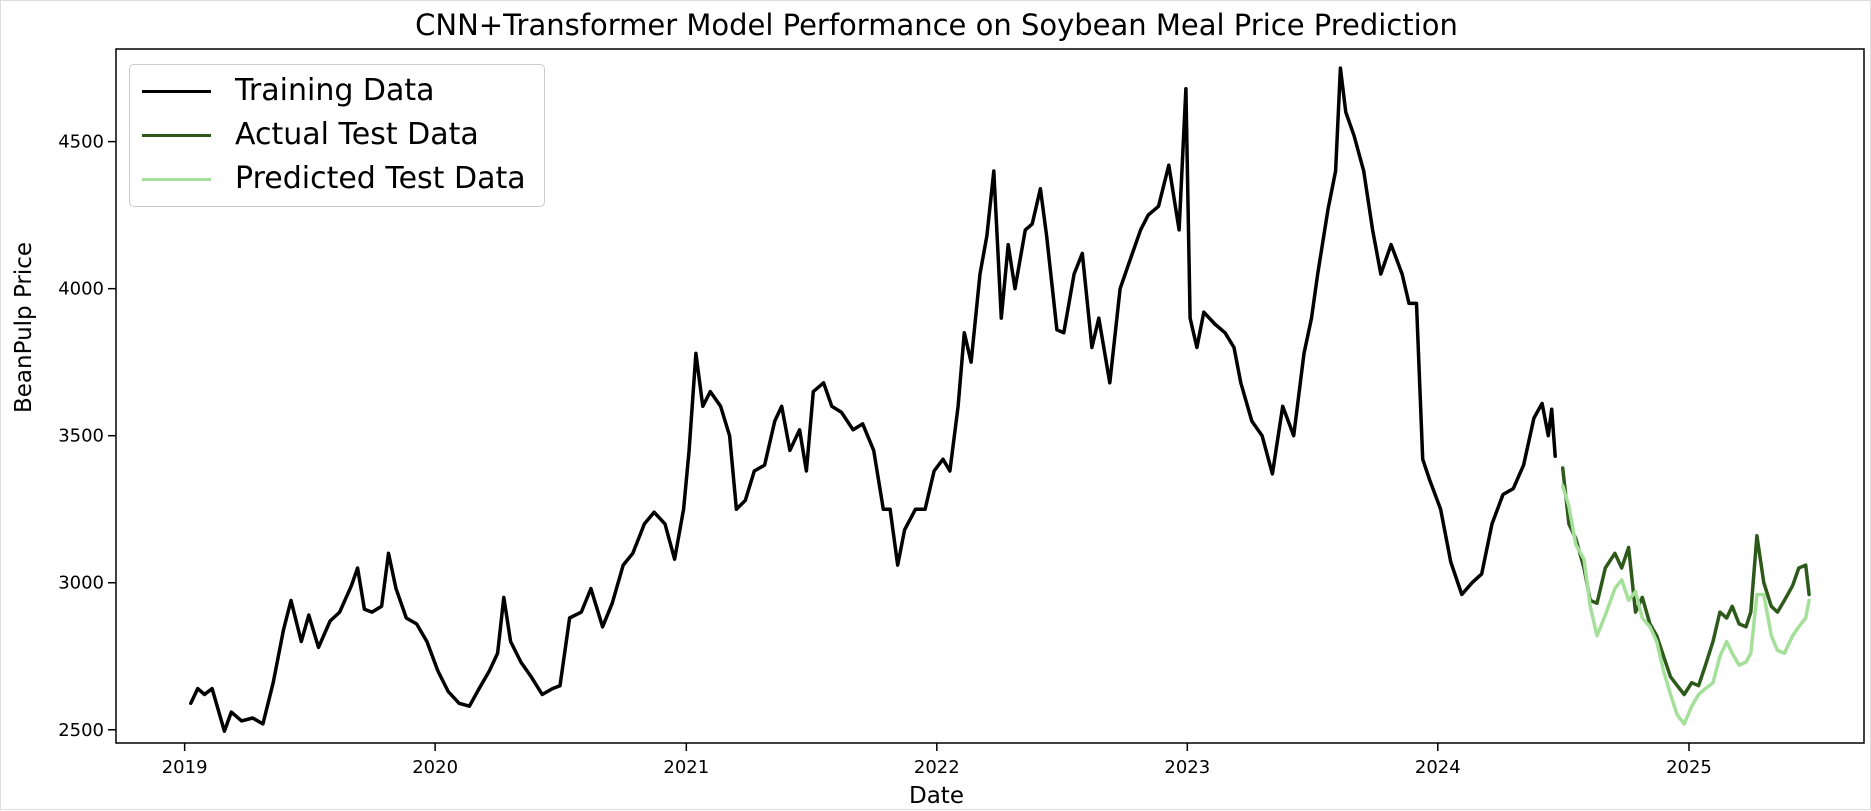  I want to click on y-tick-label: 4500, so click(81, 142).